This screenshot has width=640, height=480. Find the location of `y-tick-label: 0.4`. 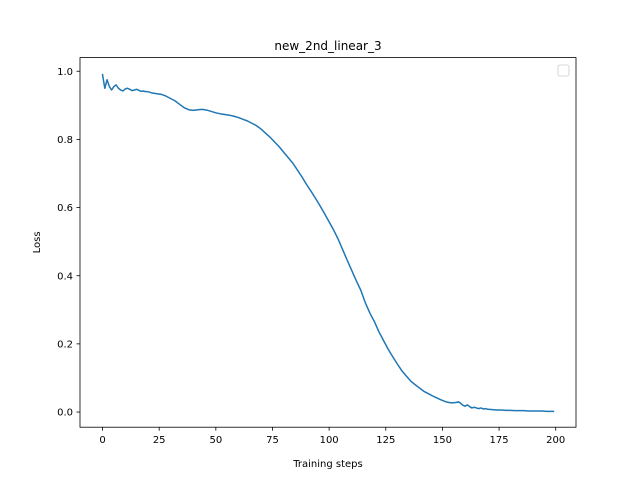

y-tick-label: 0.4 is located at coordinates (65, 276).